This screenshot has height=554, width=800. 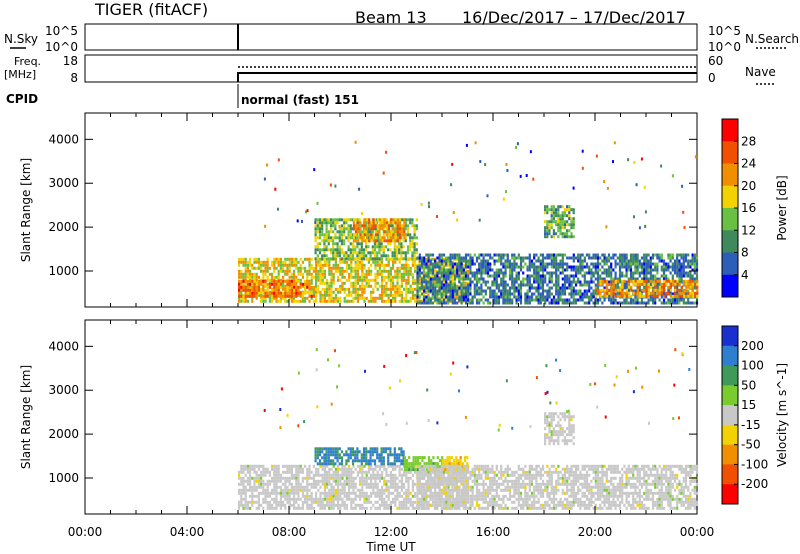 What do you see at coordinates (391, 17) in the screenshot?
I see `beam-label: Beam 13` at bounding box center [391, 17].